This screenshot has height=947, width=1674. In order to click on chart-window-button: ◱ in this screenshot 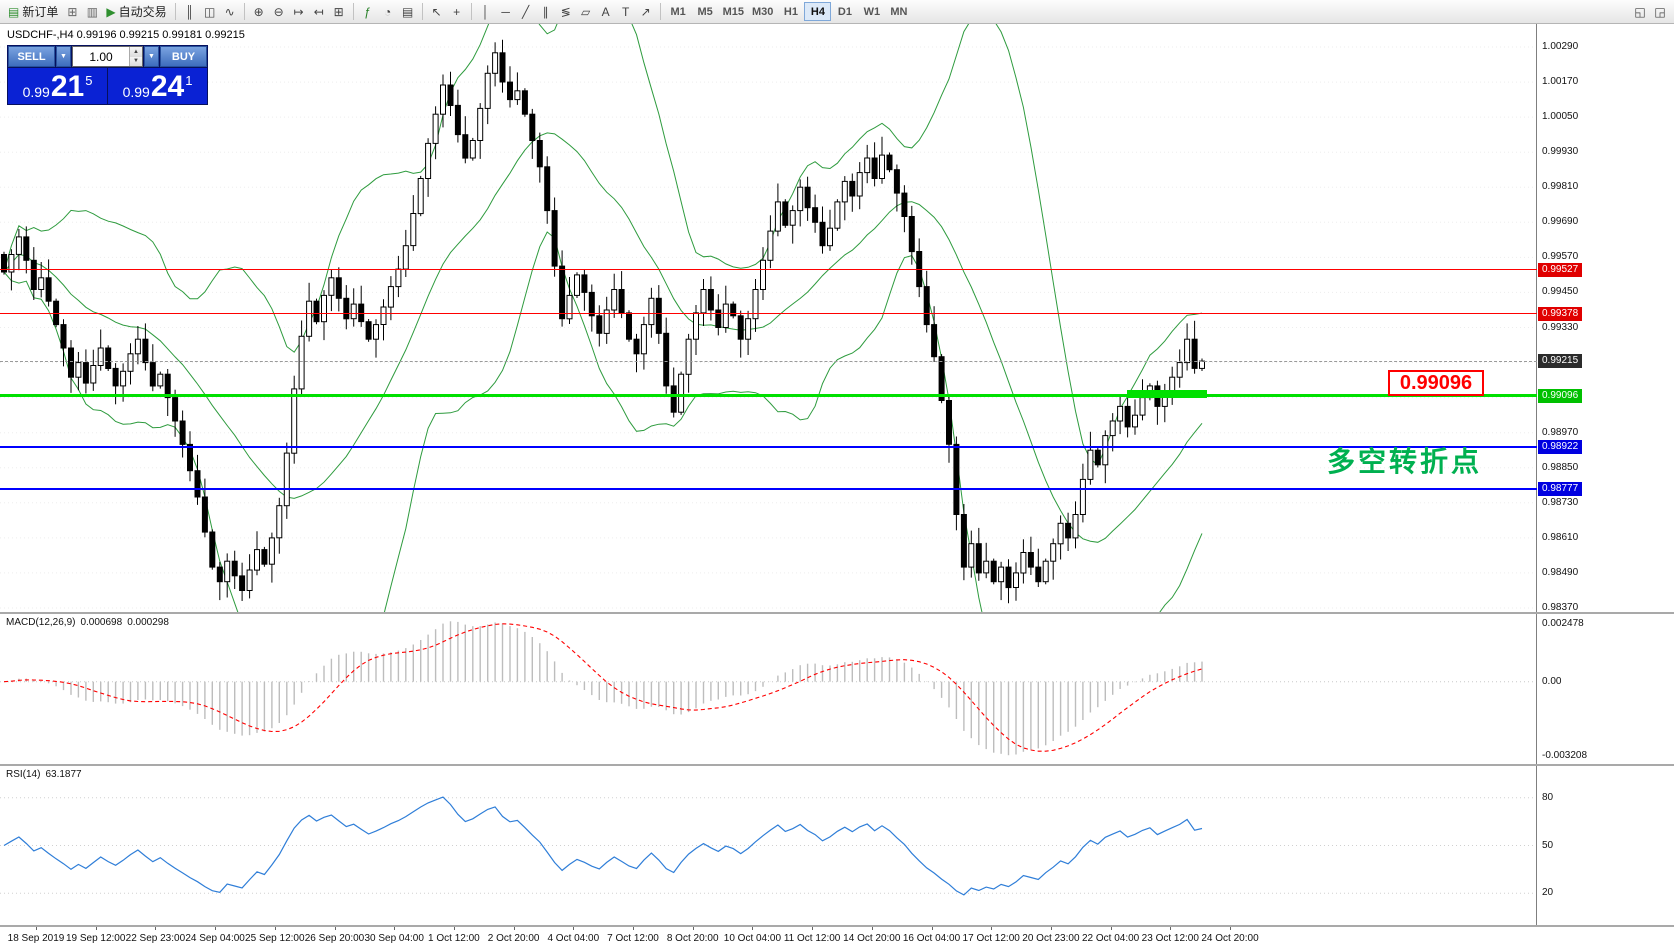, I will do `click(1640, 12)`.